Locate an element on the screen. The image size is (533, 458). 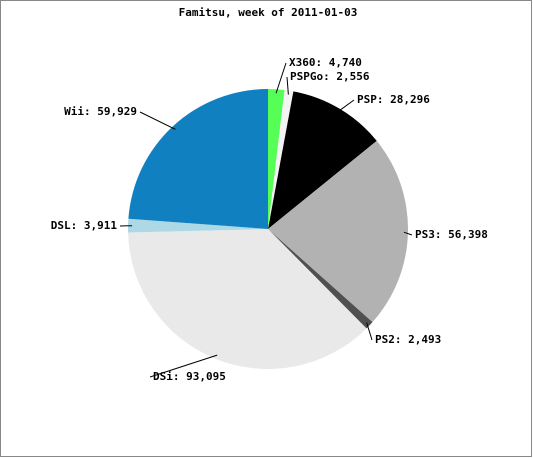
slice-label: DSi: 93,095 is located at coordinates (189, 376).